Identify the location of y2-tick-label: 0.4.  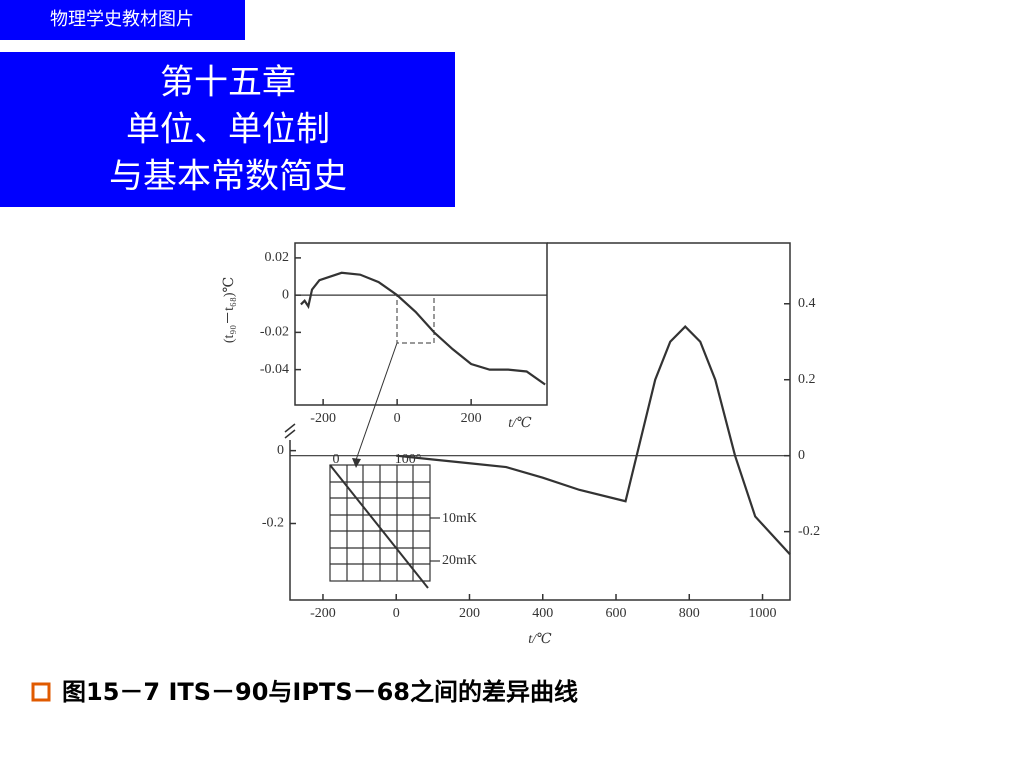
(807, 303).